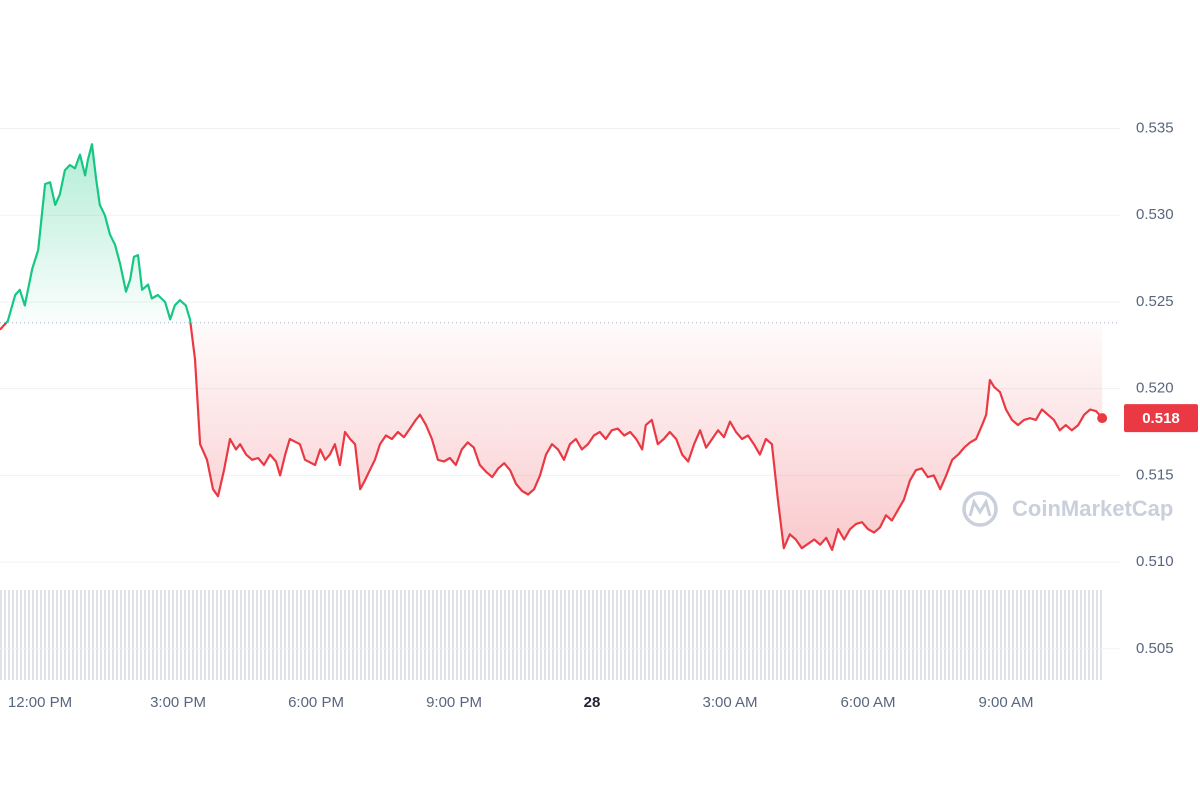  What do you see at coordinates (1155, 648) in the screenshot?
I see `y-tick-label: 0.505` at bounding box center [1155, 648].